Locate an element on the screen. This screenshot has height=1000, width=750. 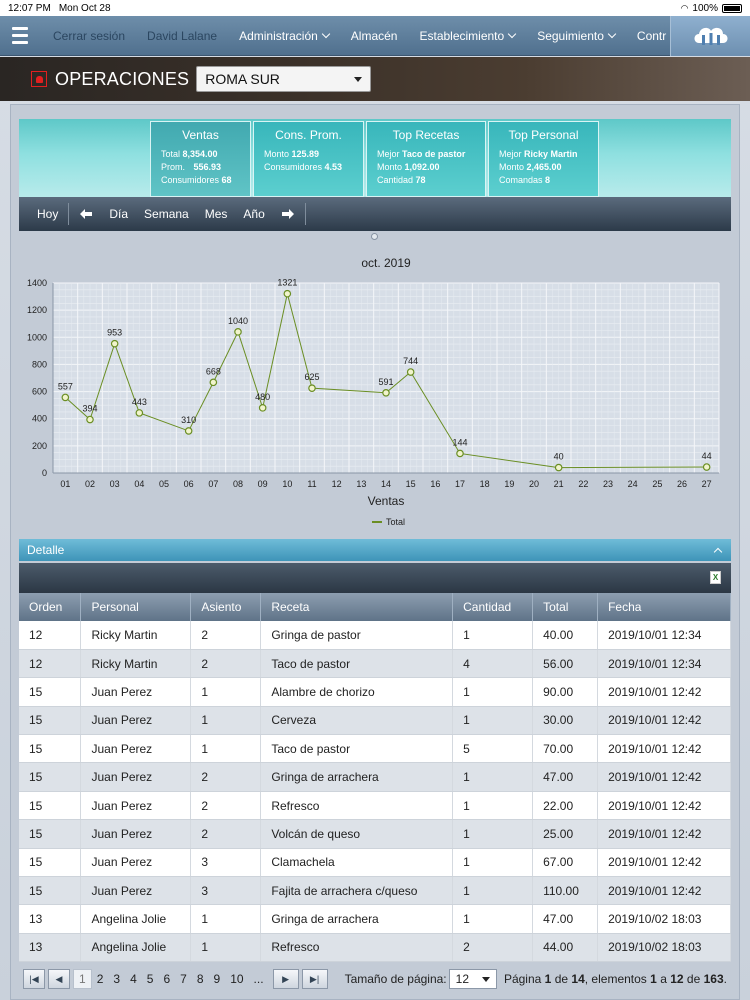
excel-export-icon: X is located at coordinates (715, 577).